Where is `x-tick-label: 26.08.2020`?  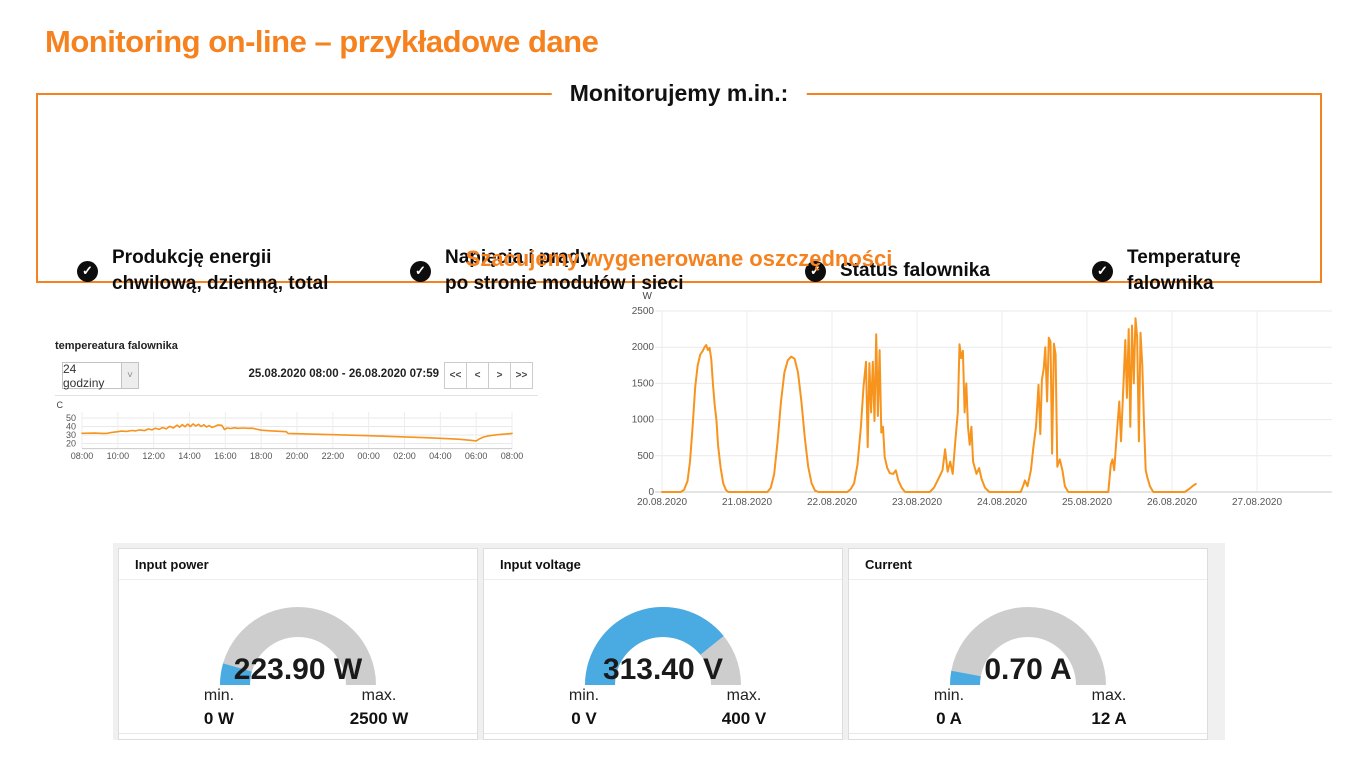
x-tick-label: 26.08.2020 is located at coordinates (1172, 502).